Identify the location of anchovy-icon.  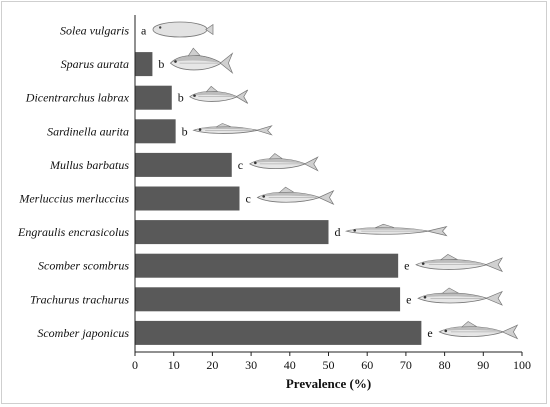
(396, 230).